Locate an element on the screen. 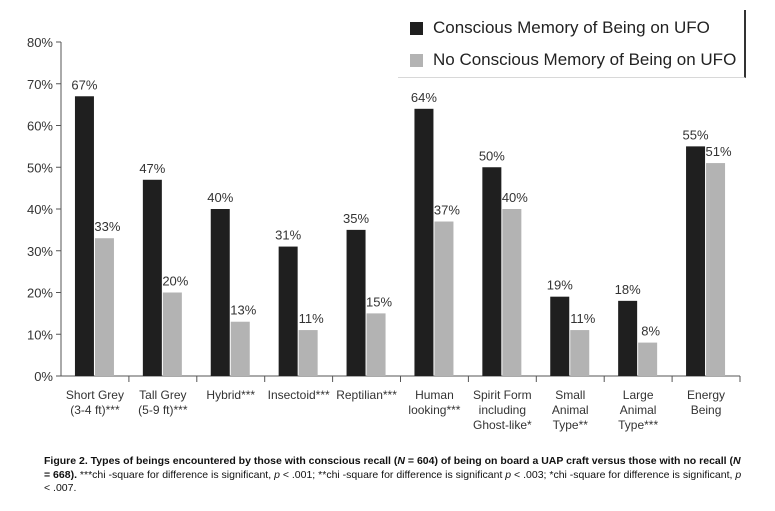 The image size is (775, 511). data-label: 15% is located at coordinates (379, 301).